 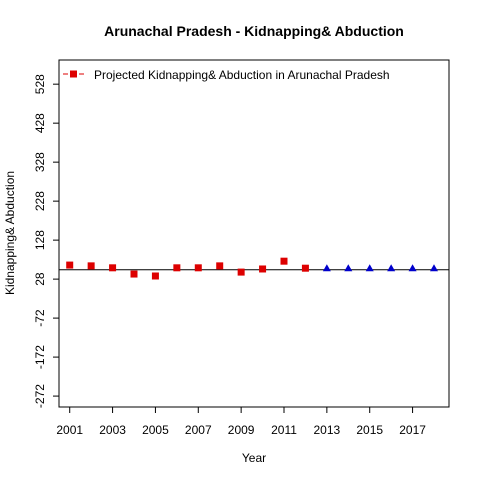 I want to click on y-axis-label: Kidnapping& Abduction, so click(x=10, y=233).